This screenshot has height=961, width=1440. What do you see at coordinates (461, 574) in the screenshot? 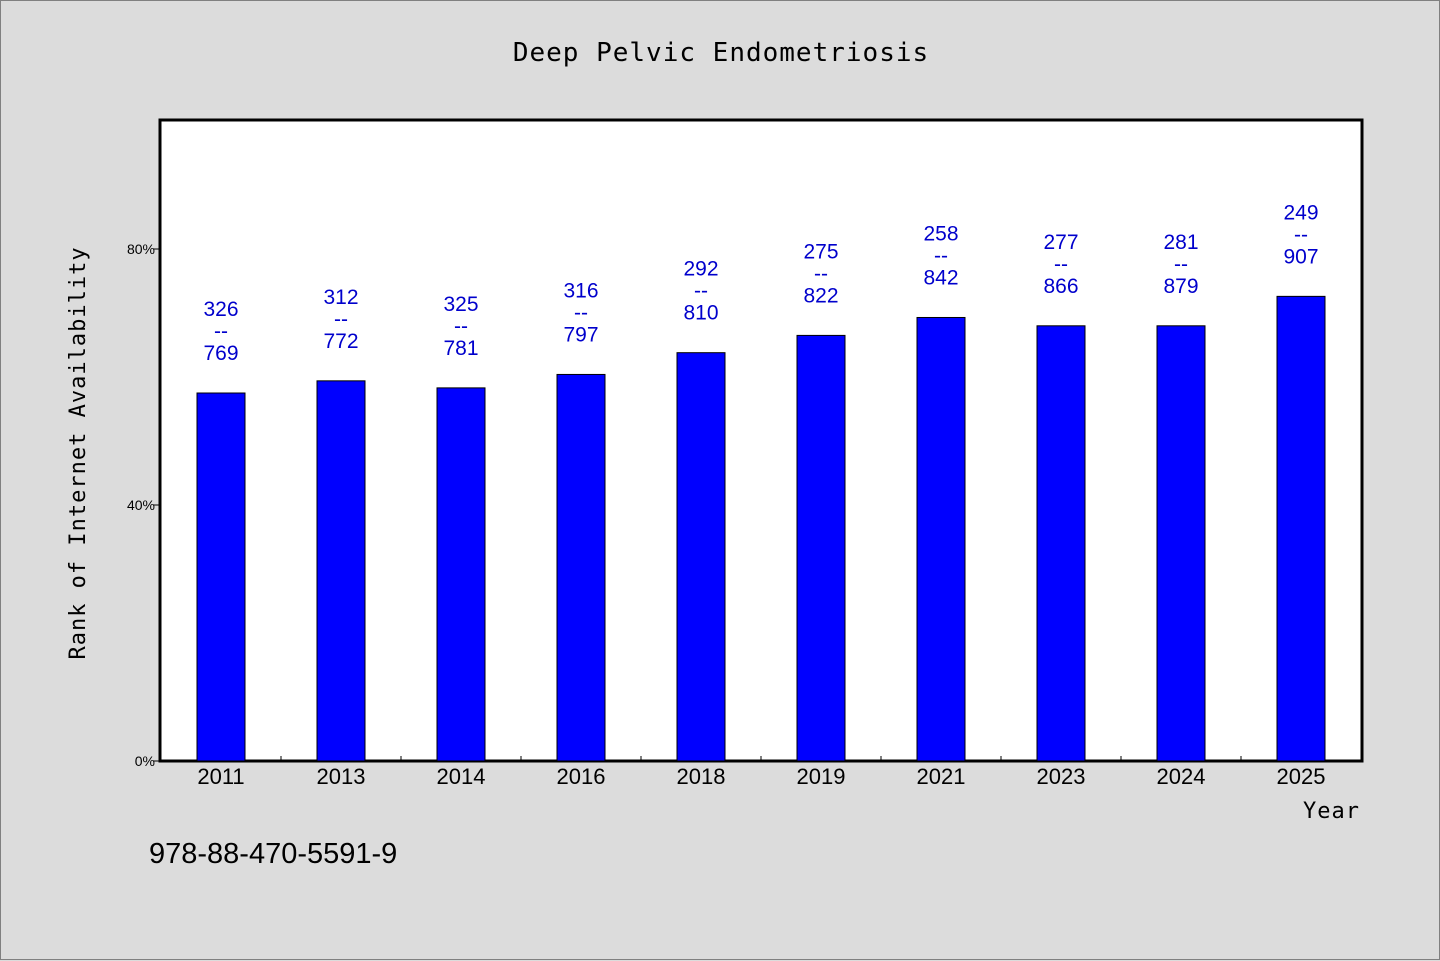
I see `bar-2014` at bounding box center [461, 574].